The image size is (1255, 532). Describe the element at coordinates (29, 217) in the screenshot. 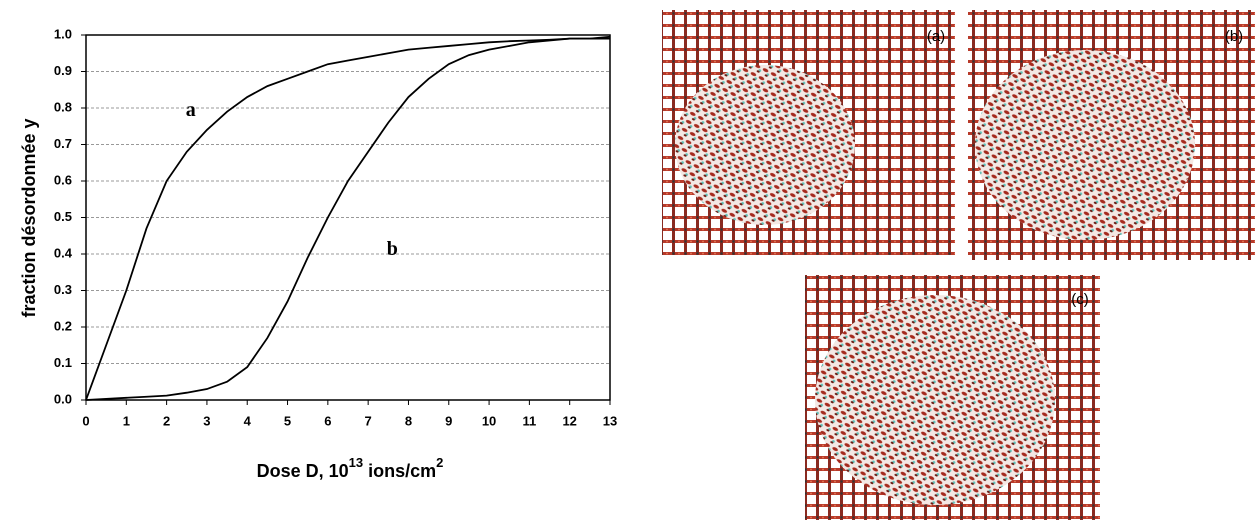

I see `y-axis-label: fraction désordonnée y` at that location.